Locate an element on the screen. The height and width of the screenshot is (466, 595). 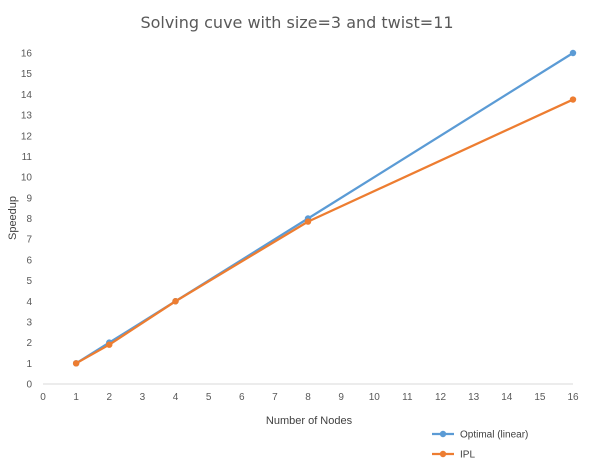
y-tick-label: 9 is located at coordinates (29, 198).